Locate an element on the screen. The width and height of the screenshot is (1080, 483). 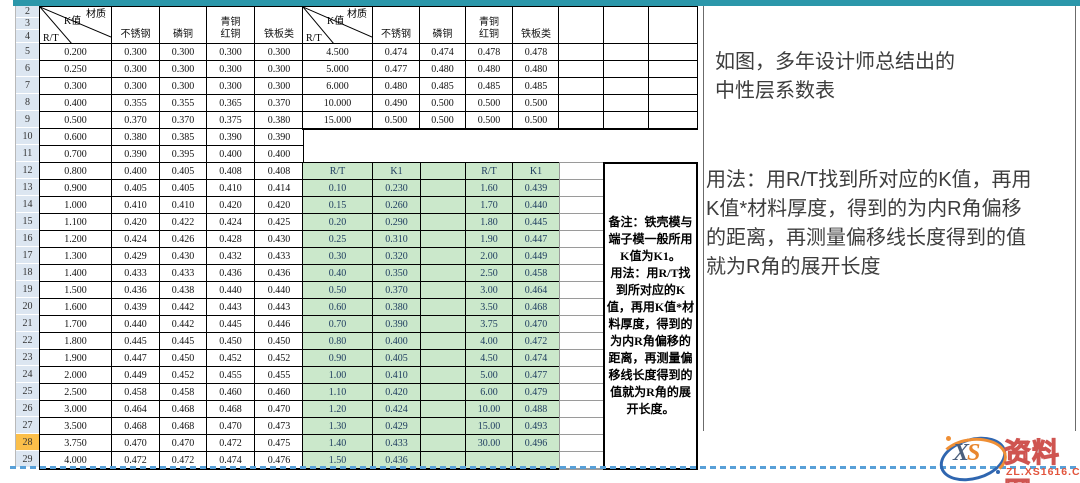
row-header-18: 18 is located at coordinates (28, 272).